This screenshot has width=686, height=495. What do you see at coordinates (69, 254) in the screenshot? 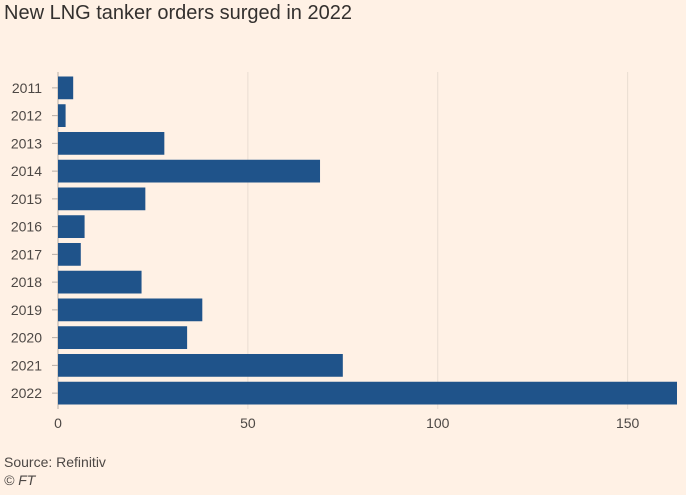
I see `bar-2017` at bounding box center [69, 254].